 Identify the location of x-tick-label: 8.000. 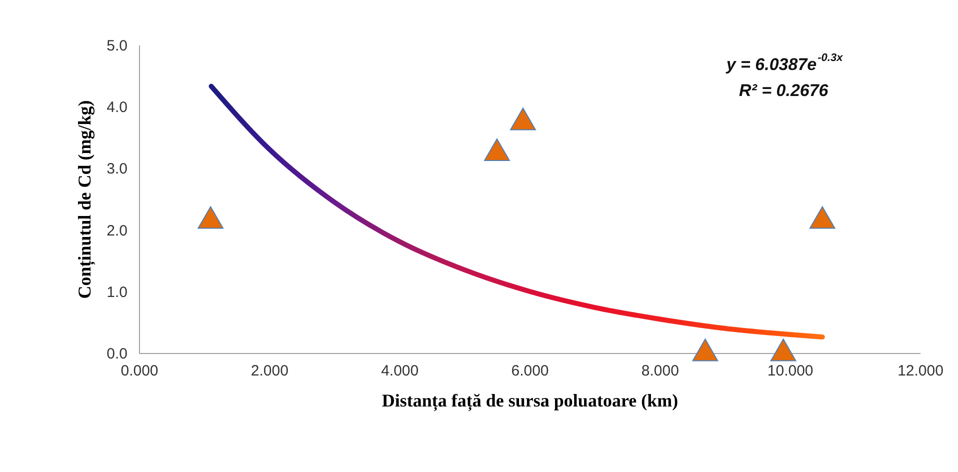
(660, 371).